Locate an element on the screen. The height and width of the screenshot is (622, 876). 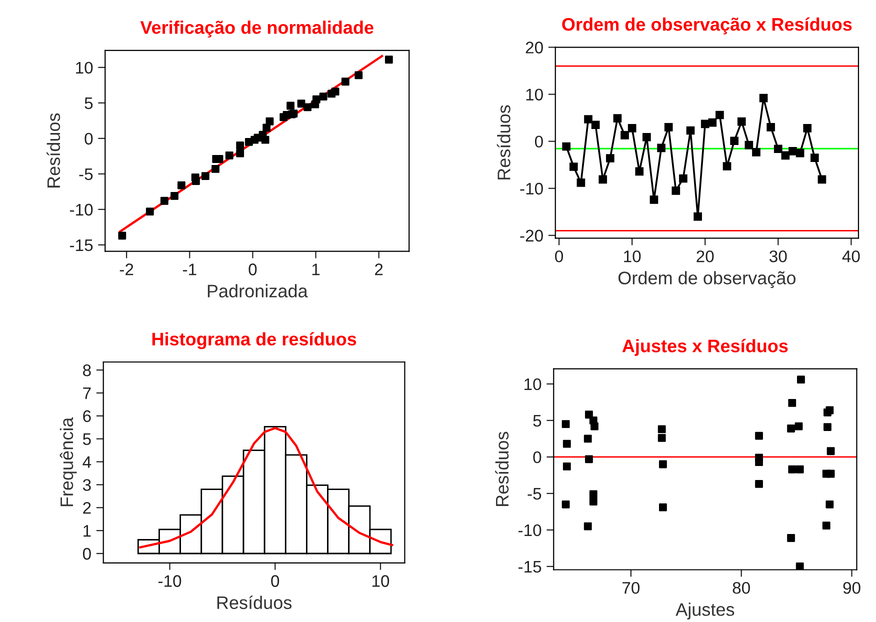
y-tick-label: 7 is located at coordinates (87, 394).